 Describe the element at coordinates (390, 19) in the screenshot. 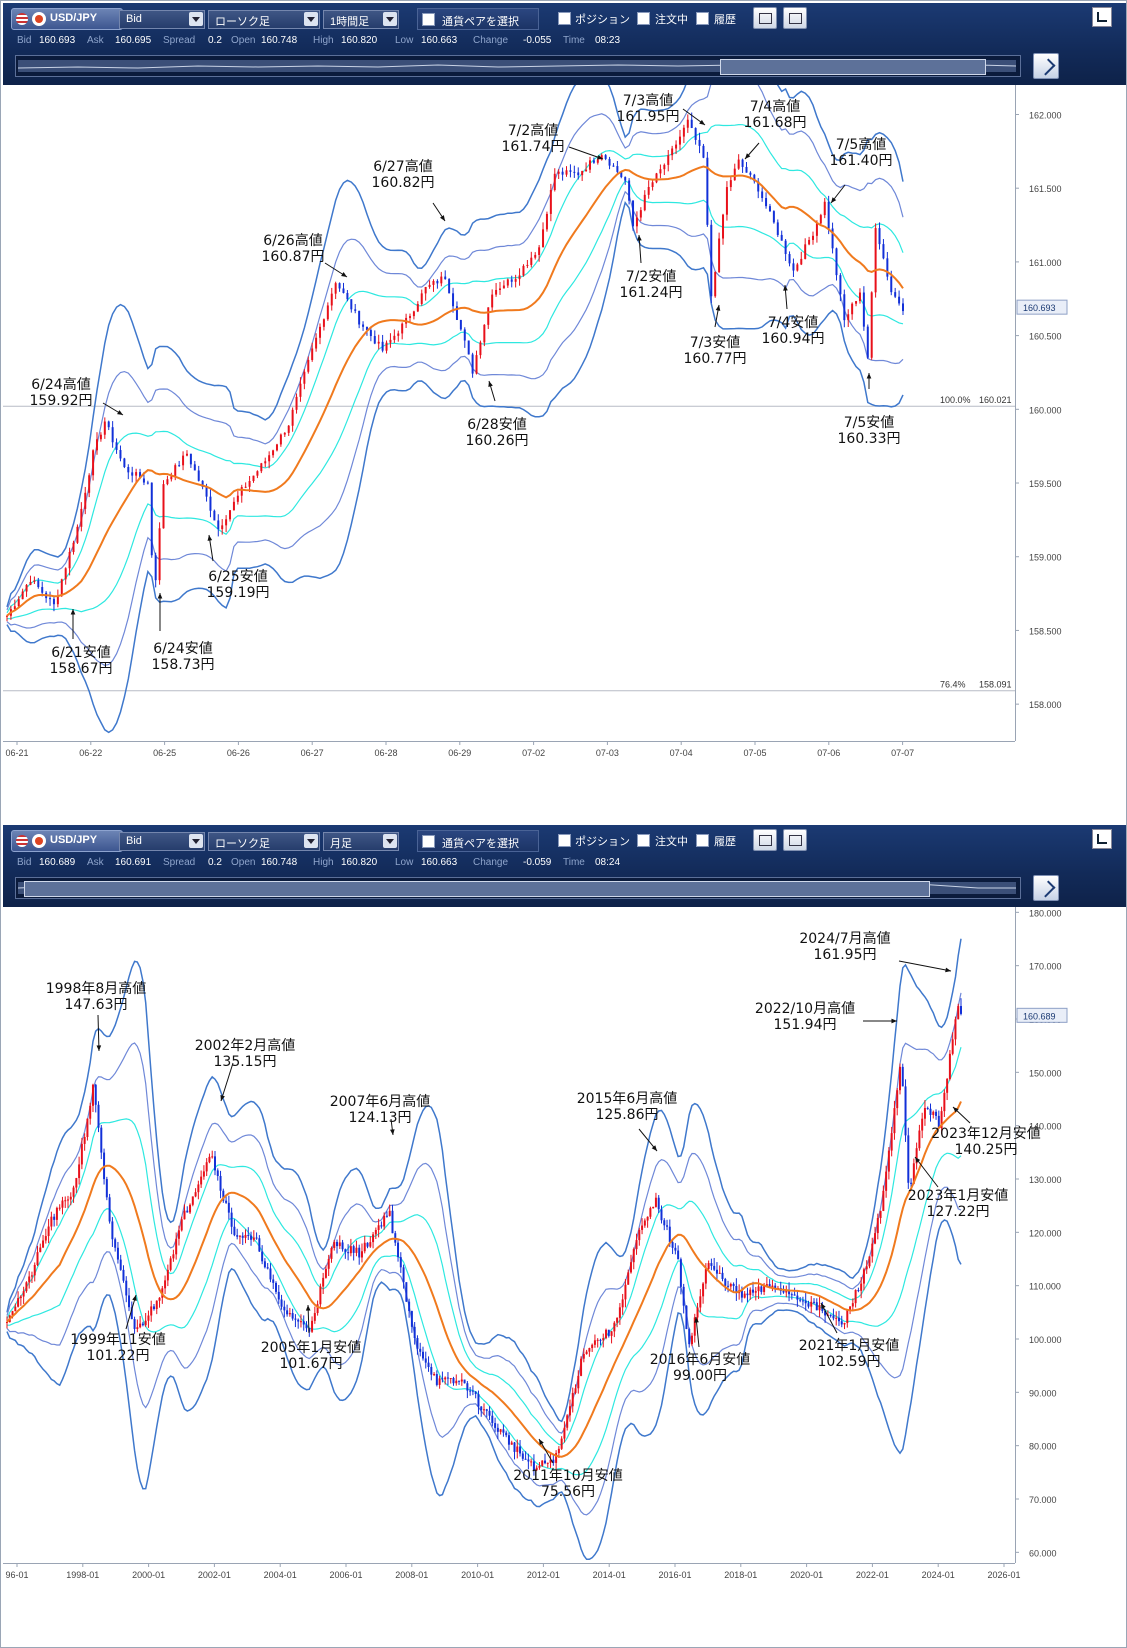

I see `chevron-down-icon` at that location.